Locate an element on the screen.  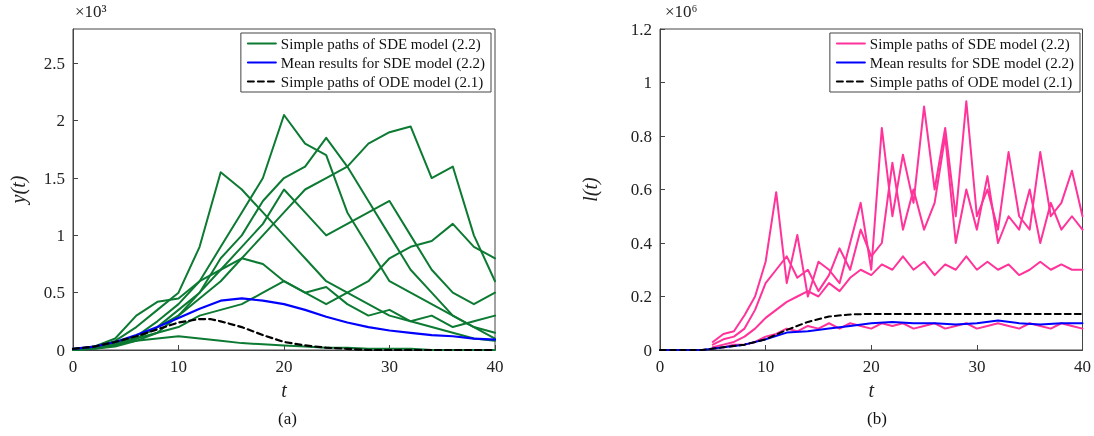
y-axis-title: l(t) is located at coordinates (590, 189).